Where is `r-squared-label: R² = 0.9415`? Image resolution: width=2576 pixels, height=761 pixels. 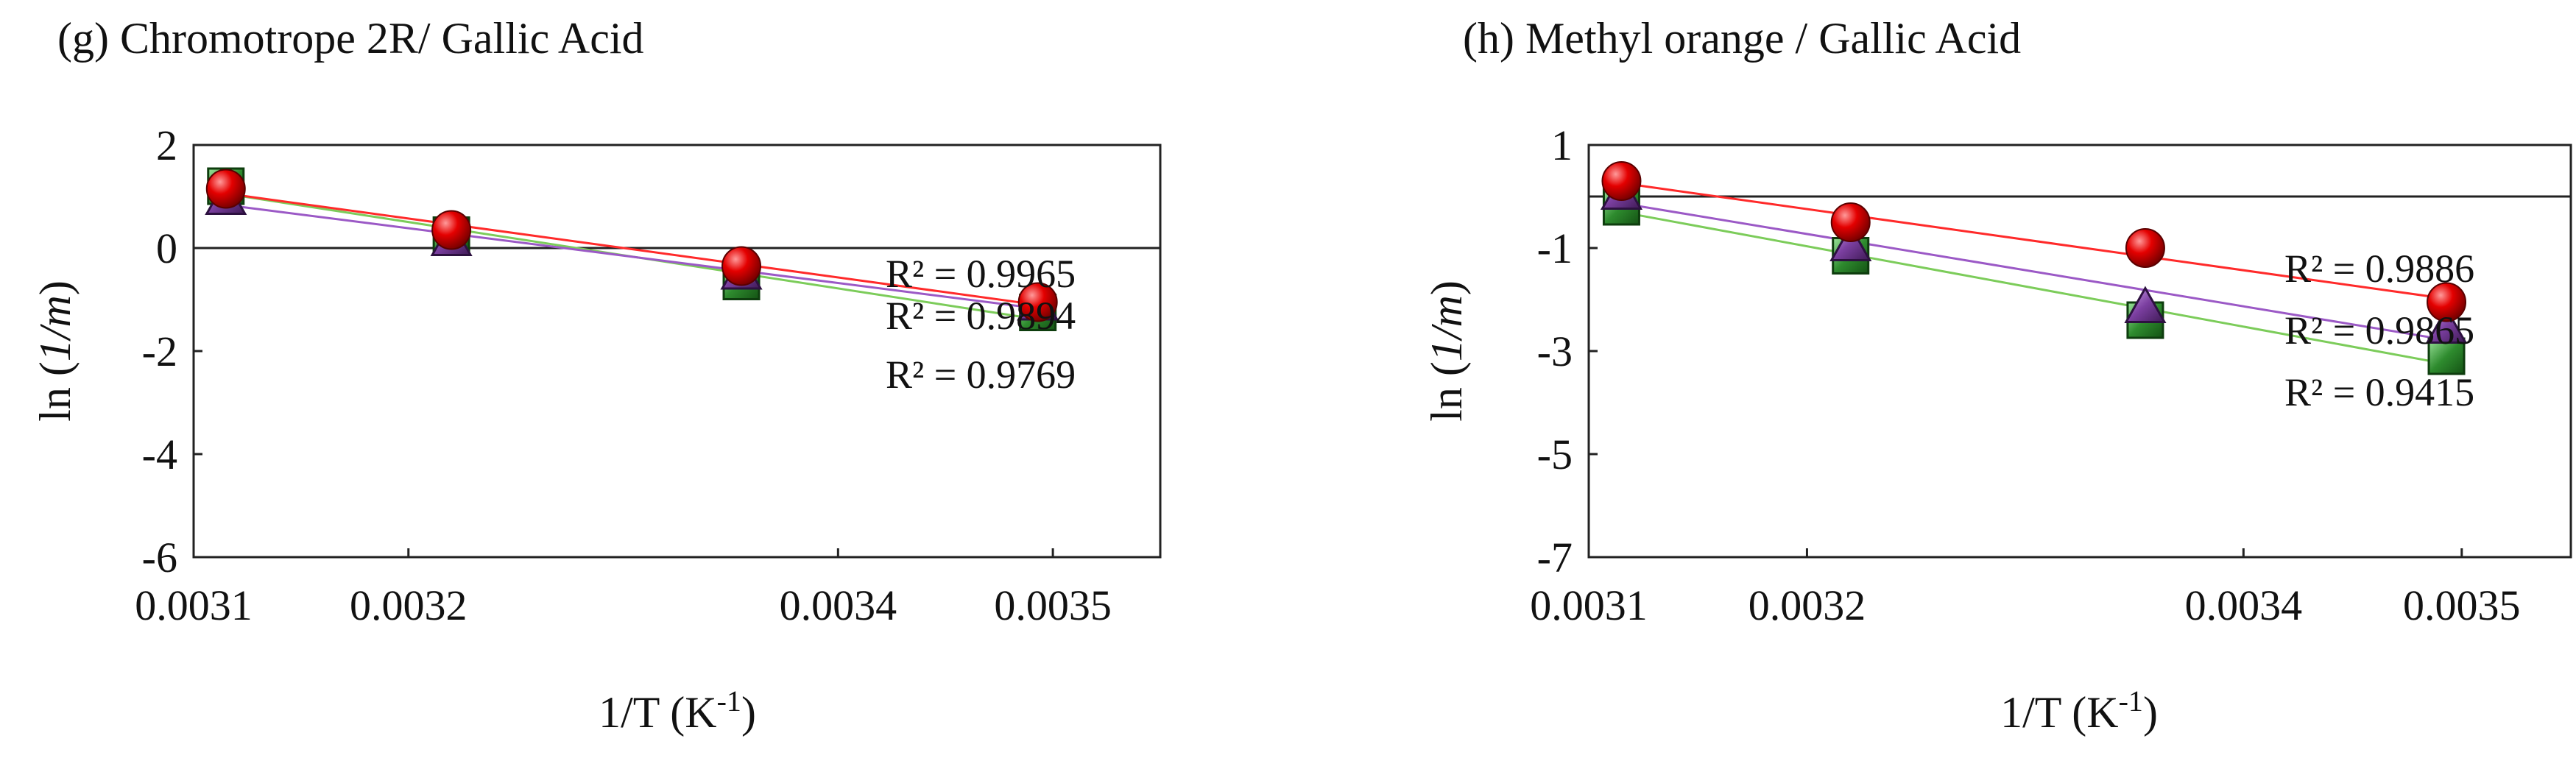
r-squared-label: R² = 0.9415 is located at coordinates (2379, 392).